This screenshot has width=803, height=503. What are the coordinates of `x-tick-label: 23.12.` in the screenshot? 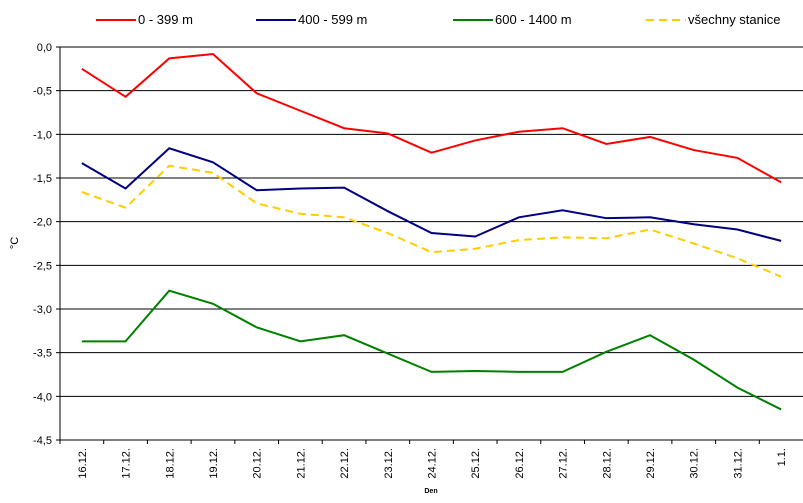 It's located at (389, 463).